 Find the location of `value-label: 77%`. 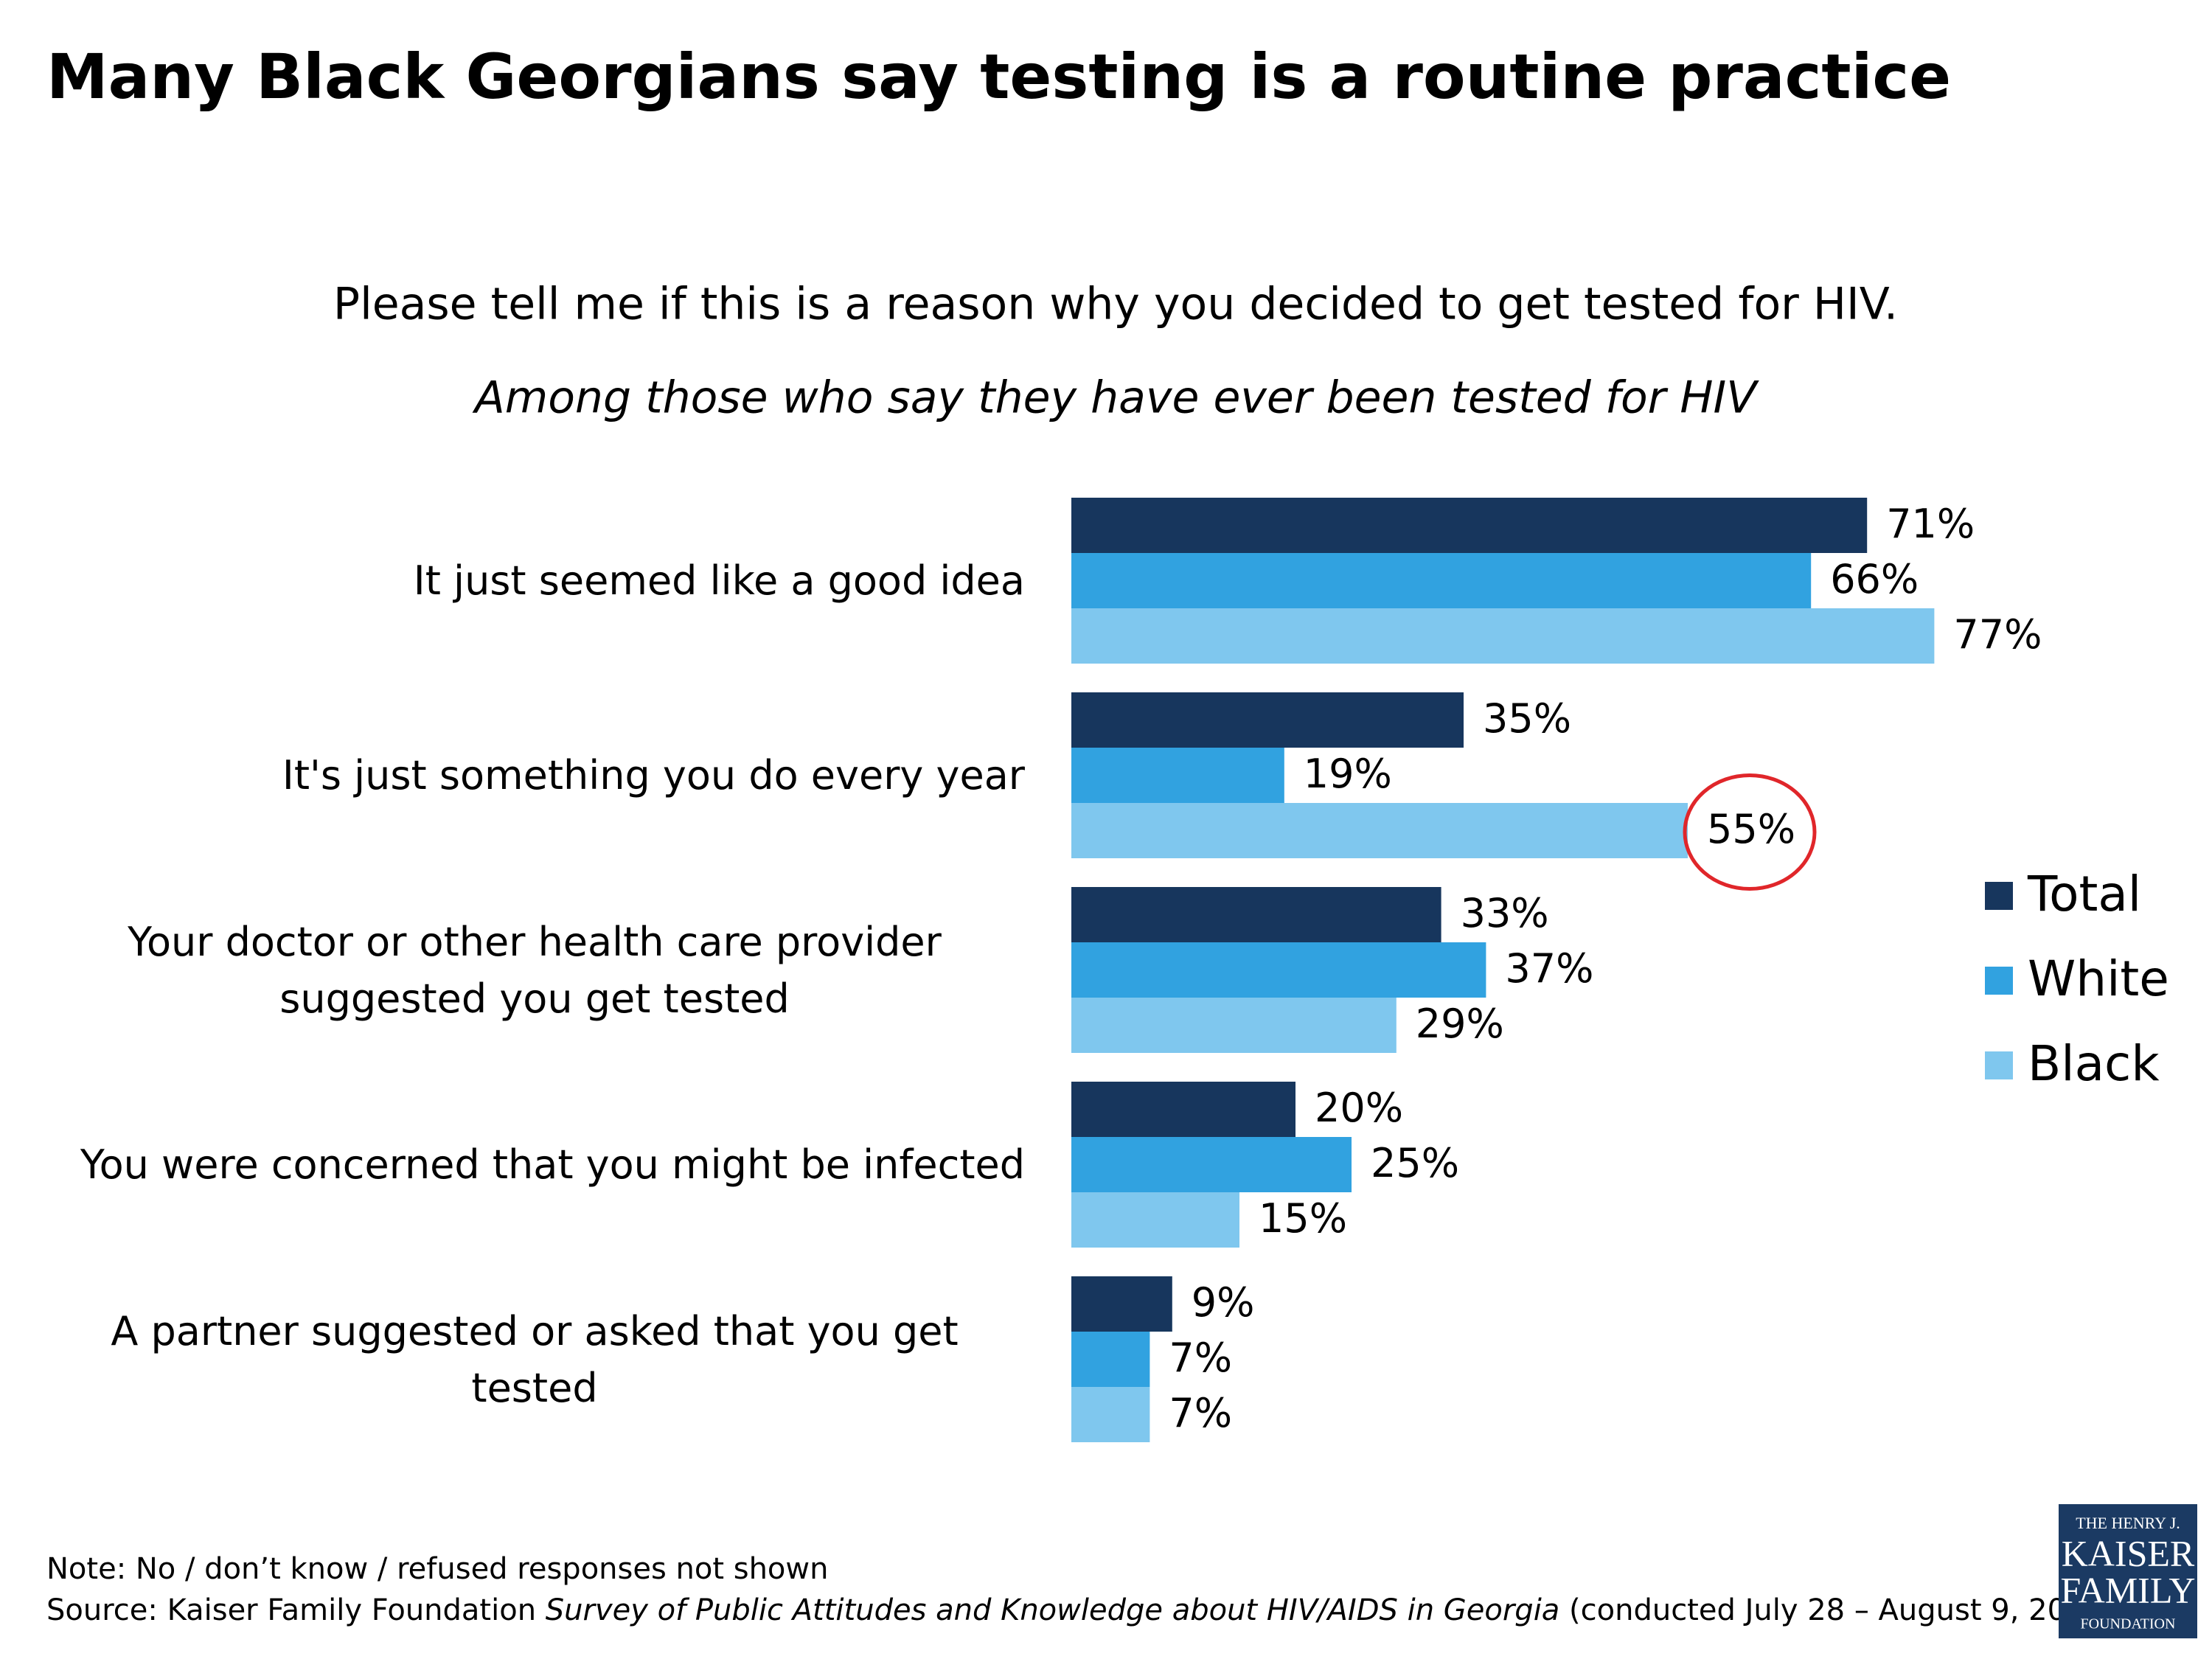

value-label: 77% is located at coordinates (1997, 634).